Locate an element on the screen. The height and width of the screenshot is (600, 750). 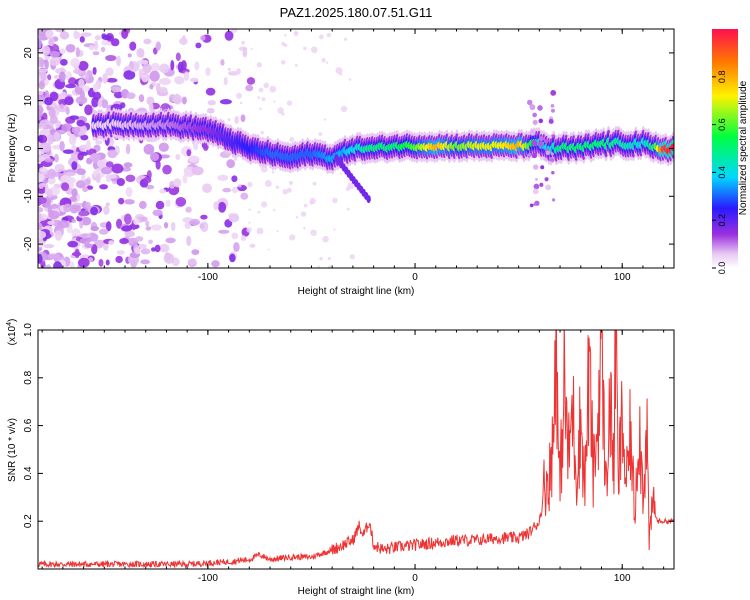
x-tick-label: -100 is located at coordinates (208, 578).